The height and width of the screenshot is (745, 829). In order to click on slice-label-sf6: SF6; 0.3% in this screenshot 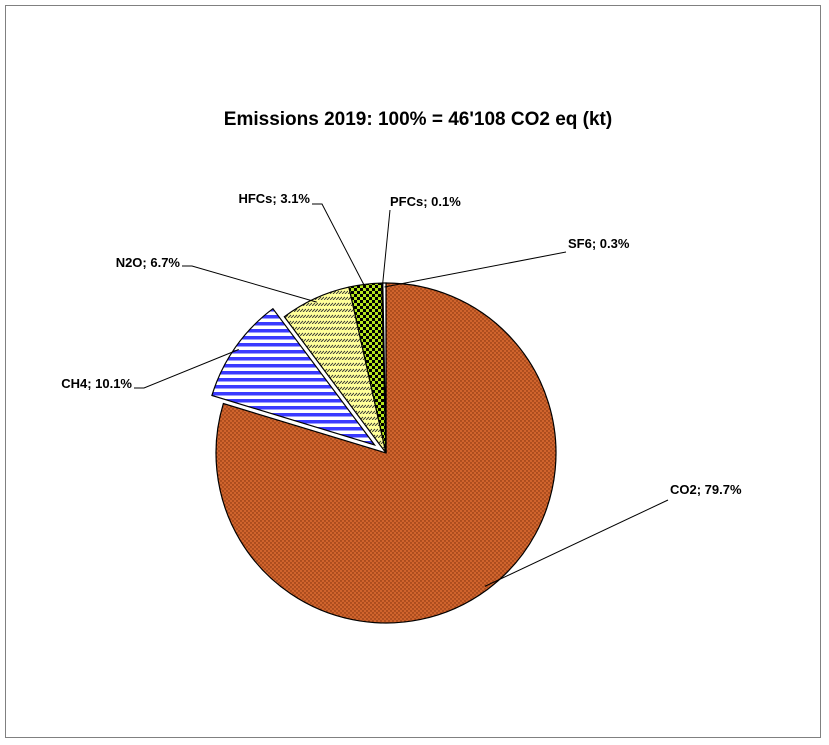, I will do `click(599, 243)`.